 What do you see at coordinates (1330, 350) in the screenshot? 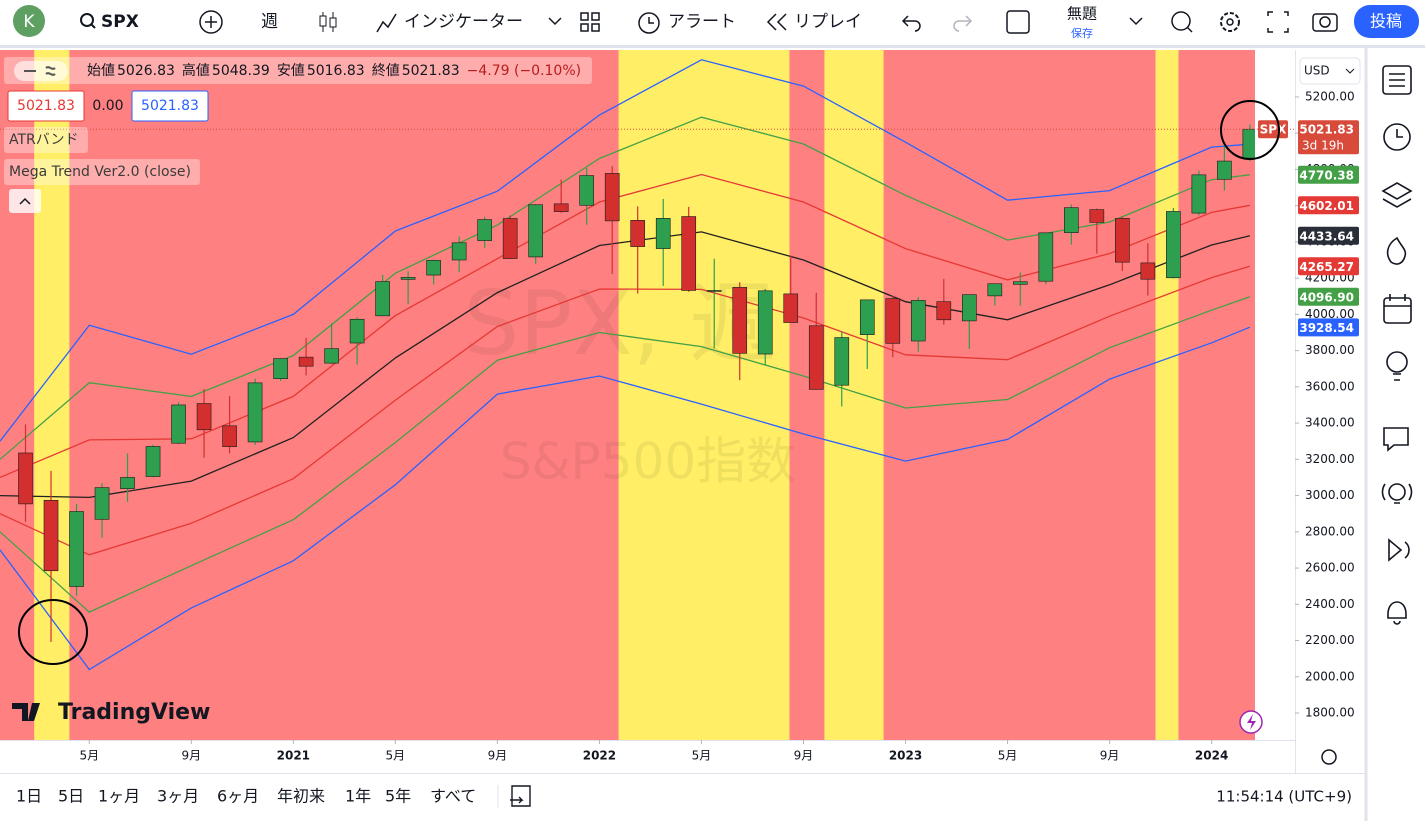
I see `y-tick-label: 3800.00` at bounding box center [1330, 350].